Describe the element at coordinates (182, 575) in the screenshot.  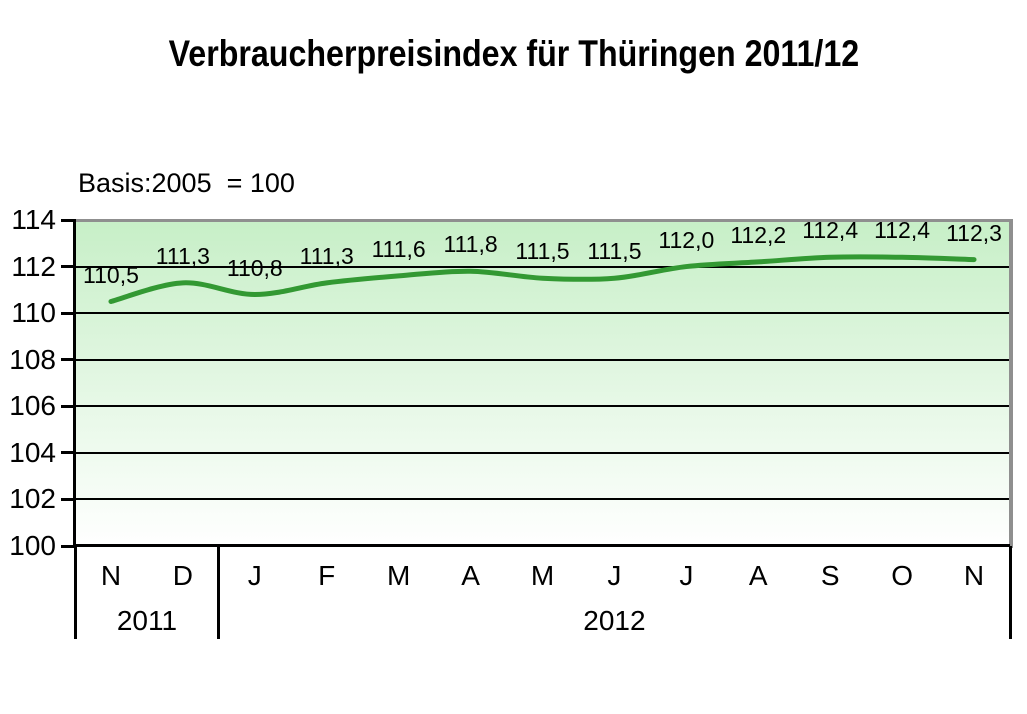
I see `x-month-label: D` at that location.